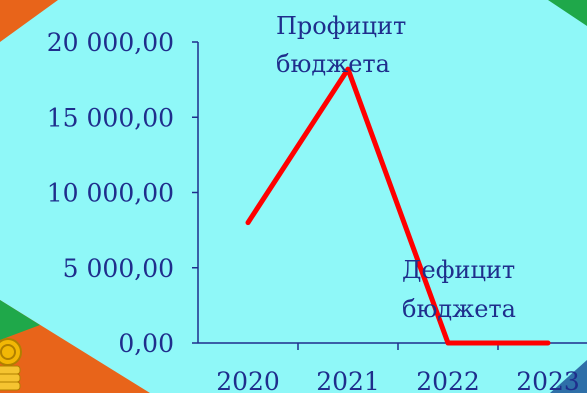 Image resolution: width=587 pixels, height=393 pixels. Describe the element at coordinates (75, 346) in the screenshot. I see `corner-decoration-bottom-left` at that location.